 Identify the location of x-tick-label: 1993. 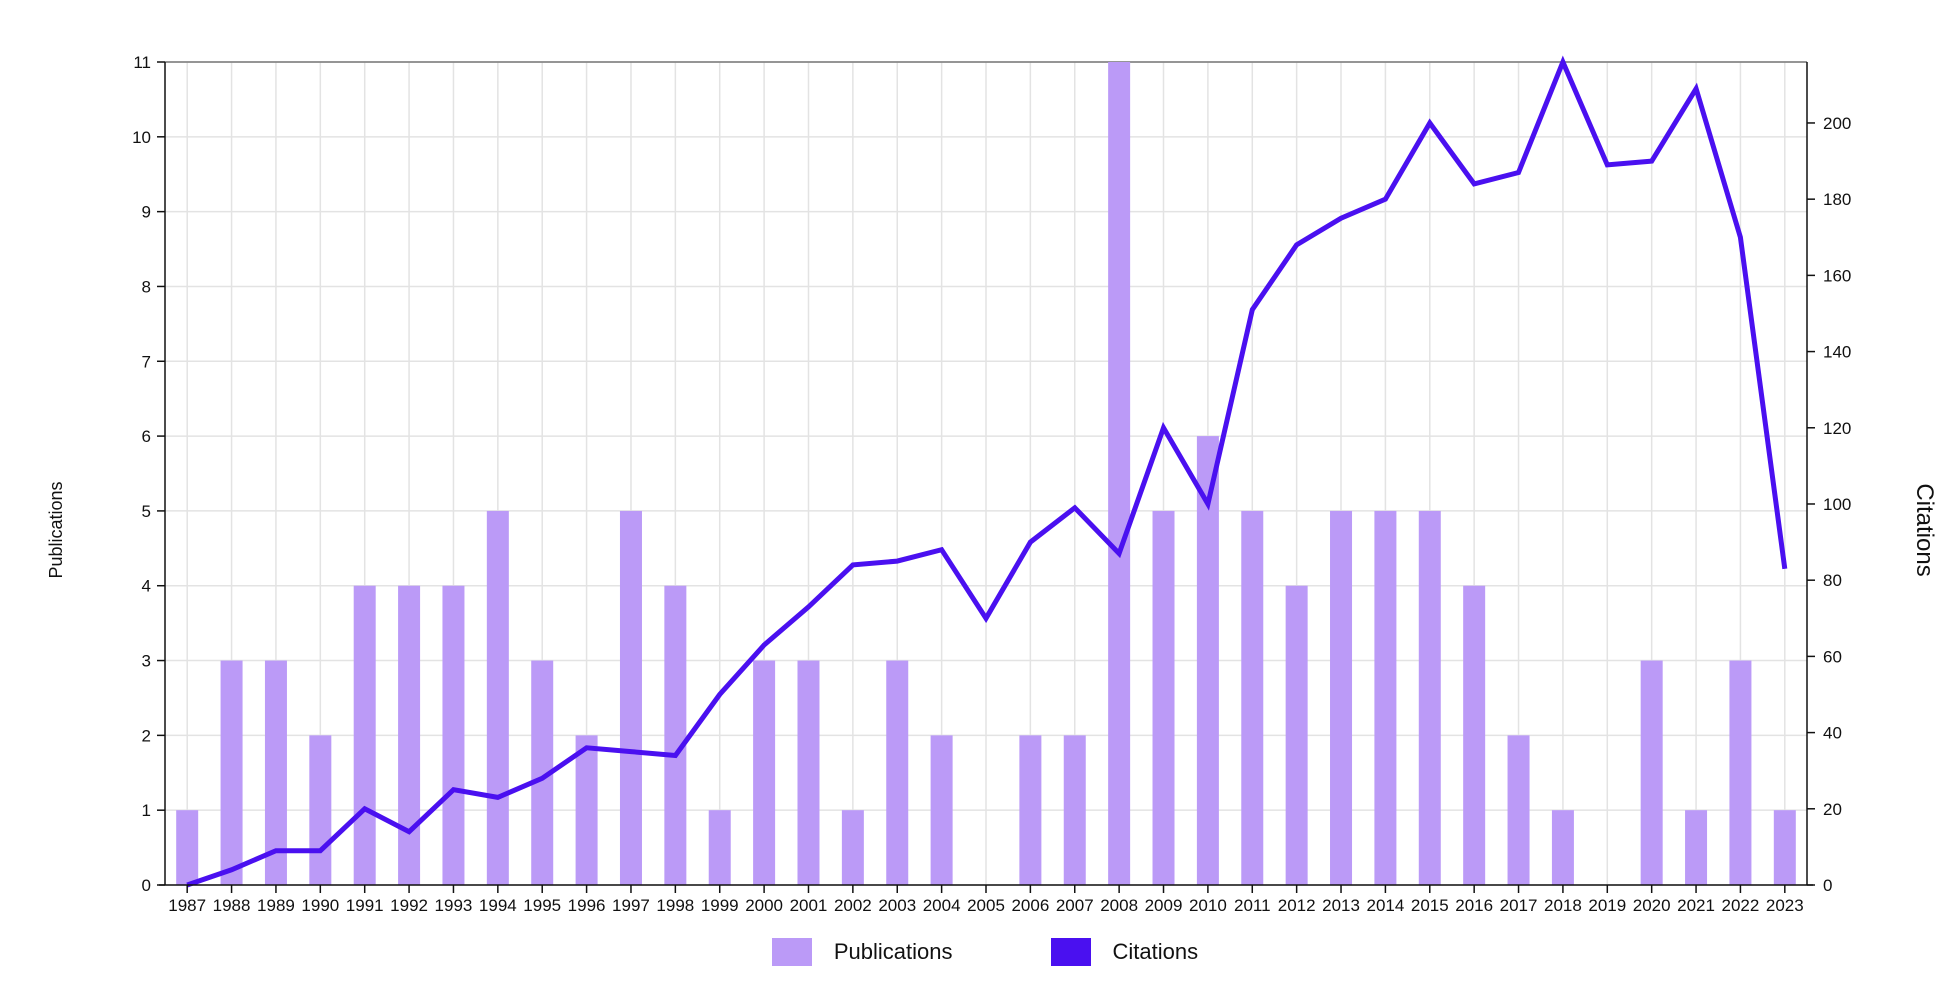
(454, 905).